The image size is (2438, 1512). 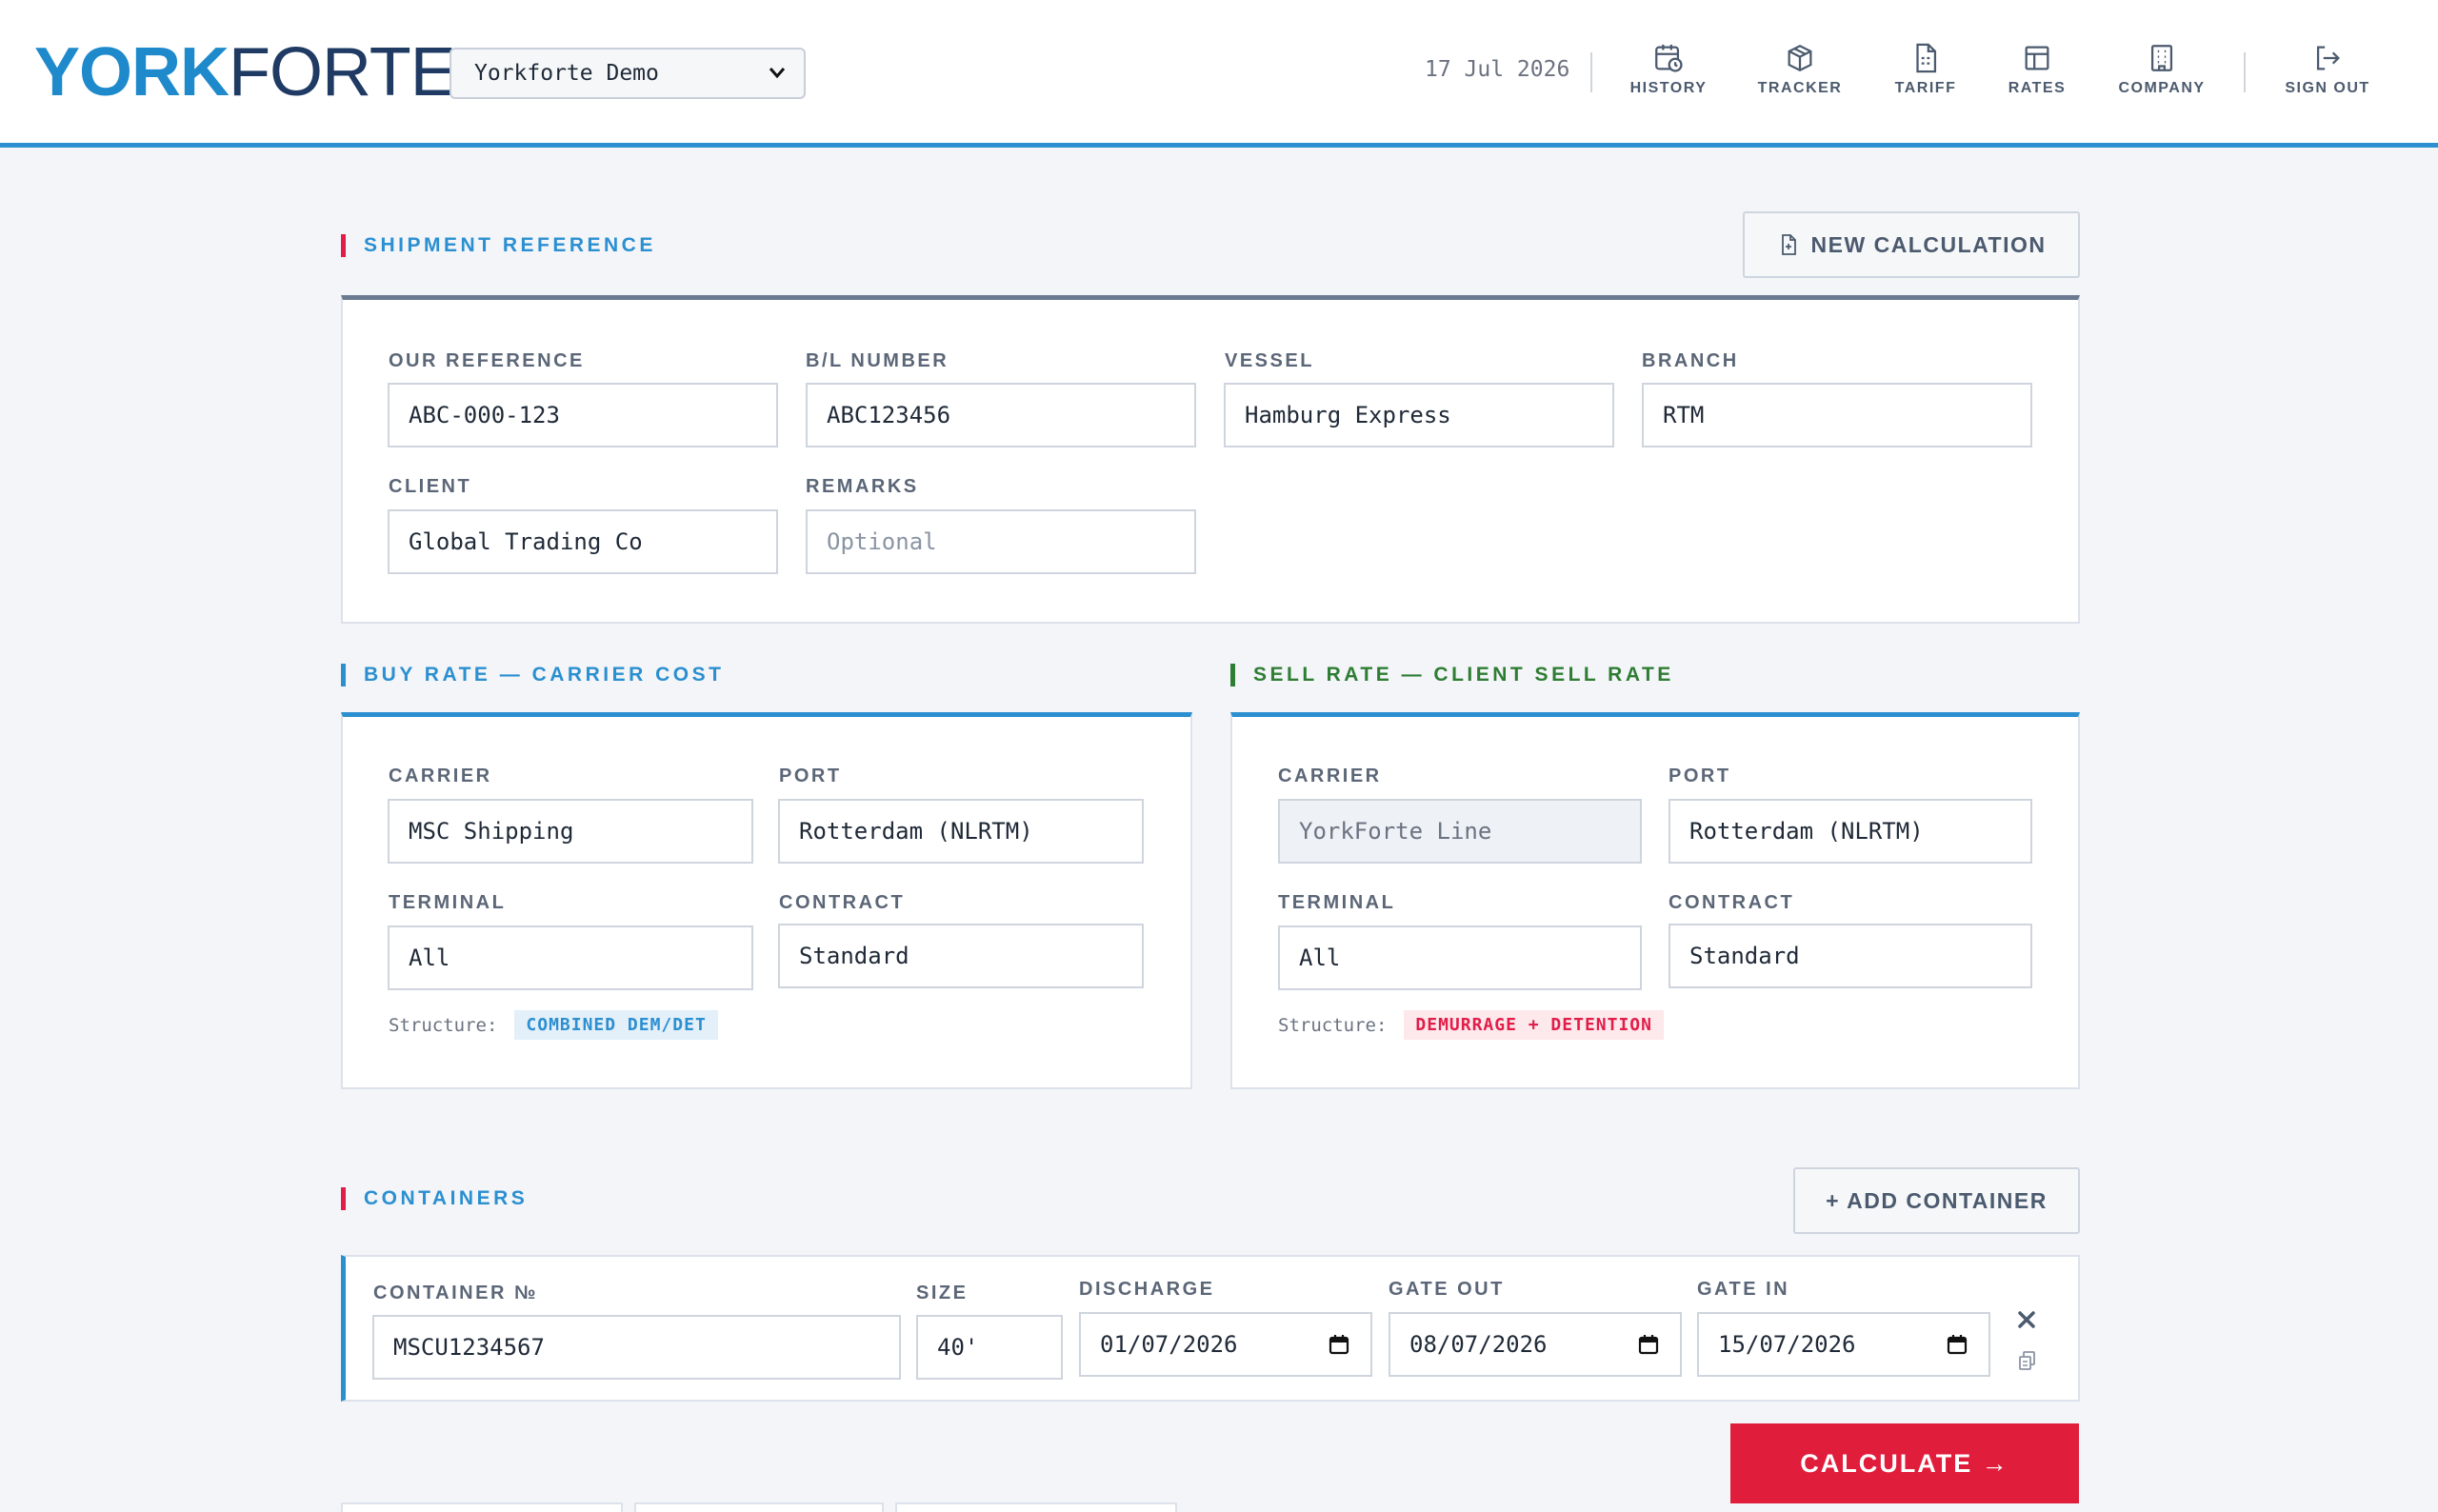 What do you see at coordinates (1534, 1025) in the screenshot?
I see `sell-structure-badge: DEMURRAGE + DETENTION` at bounding box center [1534, 1025].